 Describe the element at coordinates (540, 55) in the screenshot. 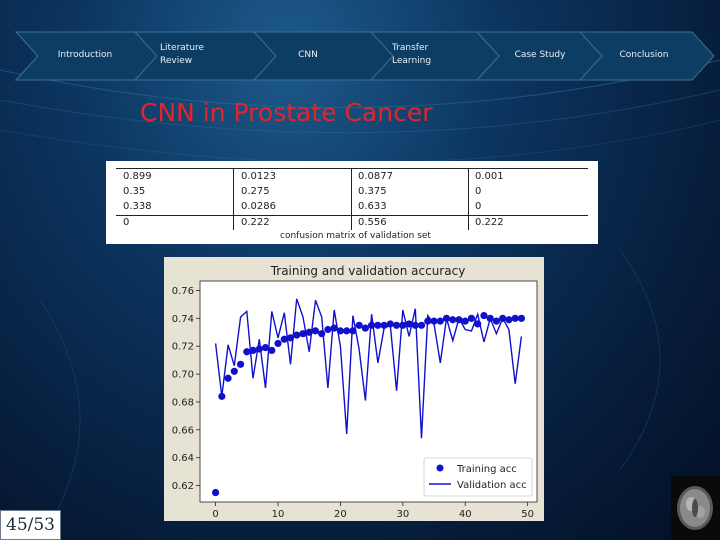

I see `nav-label-case-study: Case Study` at that location.